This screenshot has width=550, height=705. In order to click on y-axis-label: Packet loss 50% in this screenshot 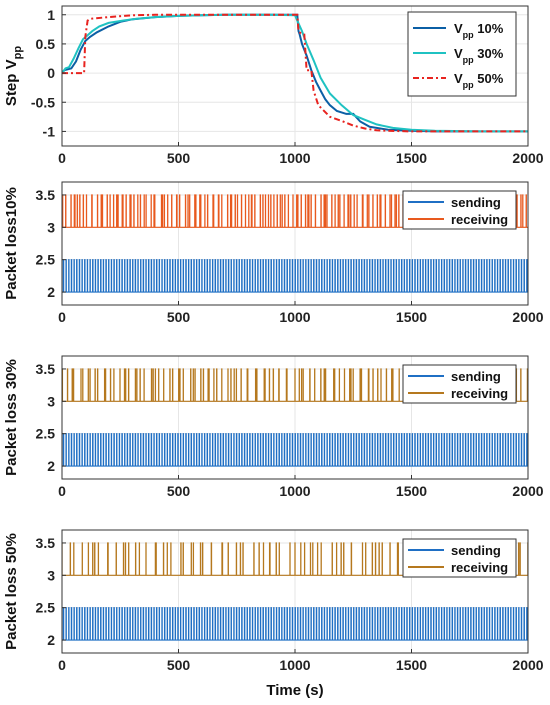, I will do `click(11, 591)`.